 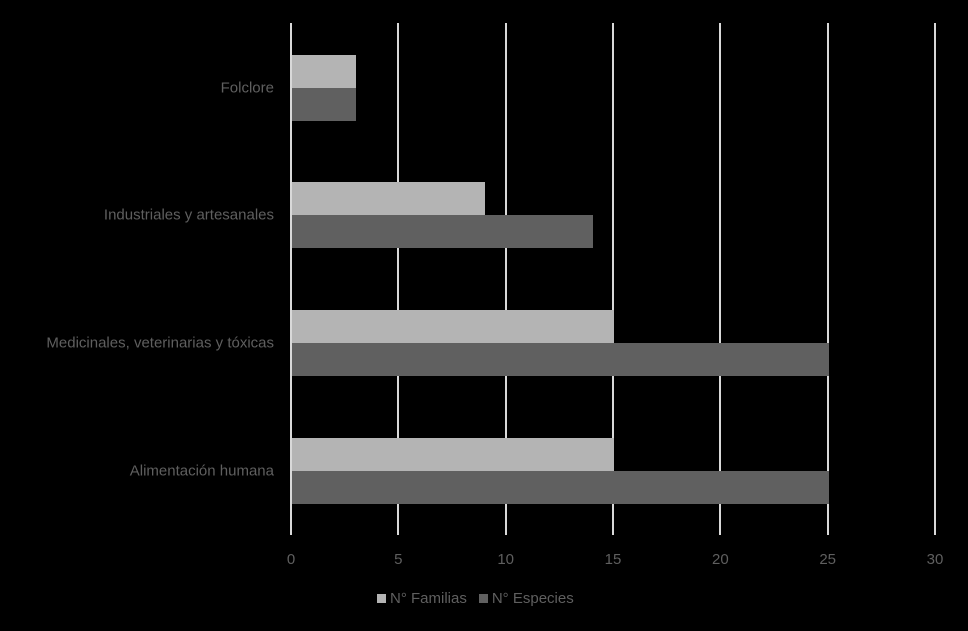 I want to click on x-tick-label: 30, so click(x=935, y=559).